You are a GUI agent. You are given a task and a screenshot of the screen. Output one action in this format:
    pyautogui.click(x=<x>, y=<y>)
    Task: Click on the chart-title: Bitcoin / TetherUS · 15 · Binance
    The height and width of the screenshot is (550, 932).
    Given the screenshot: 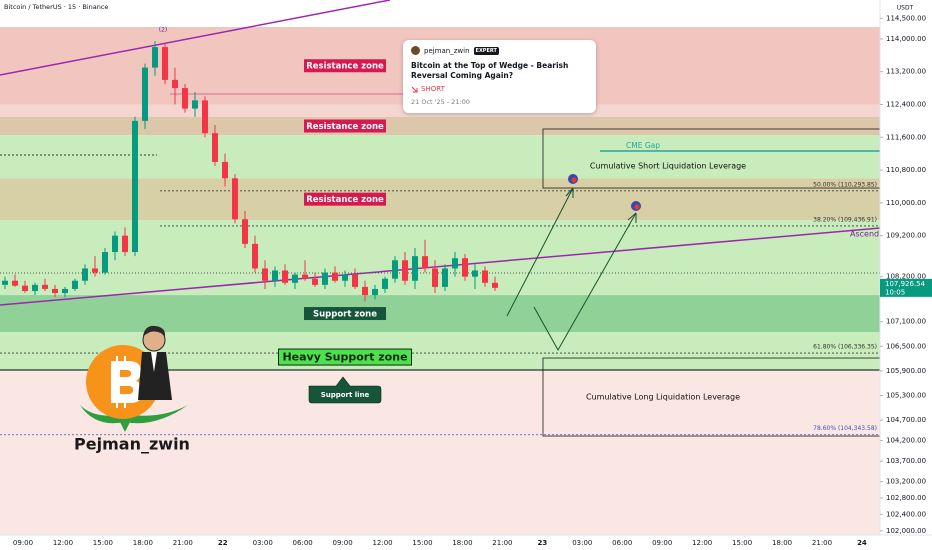 What is the action you would take?
    pyautogui.click(x=56, y=7)
    